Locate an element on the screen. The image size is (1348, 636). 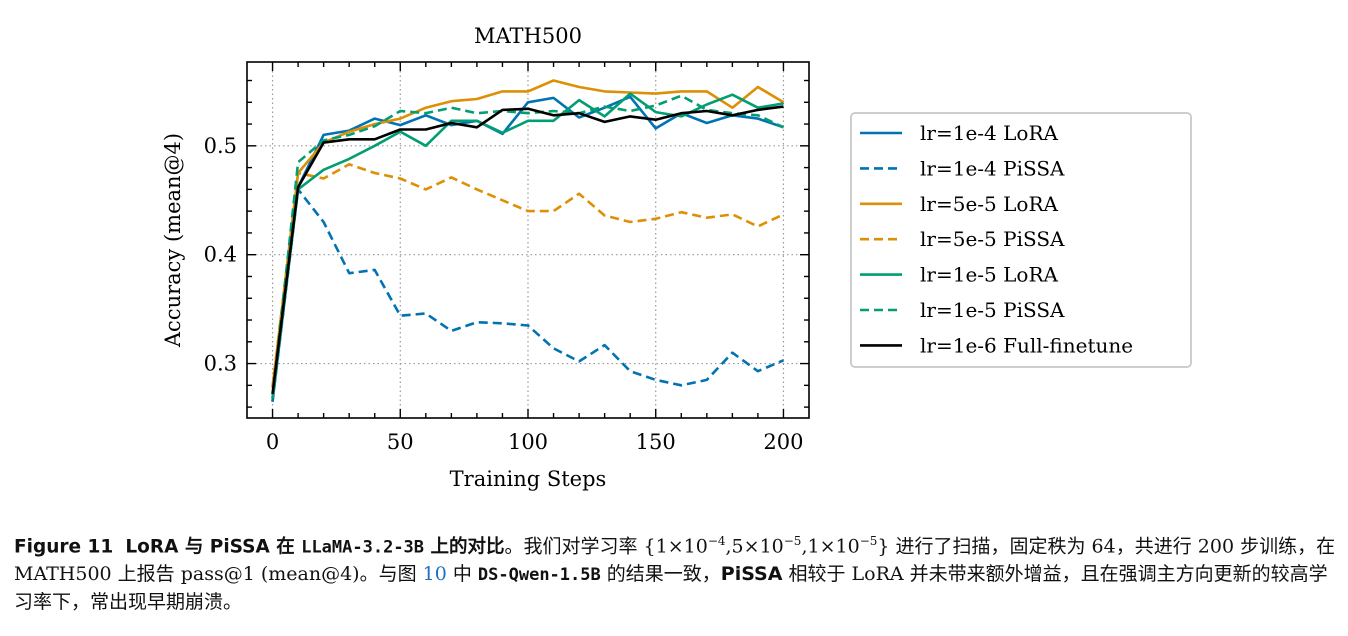
caption-ref-model: DS-Qwen-1.5B is located at coordinates (539, 575).